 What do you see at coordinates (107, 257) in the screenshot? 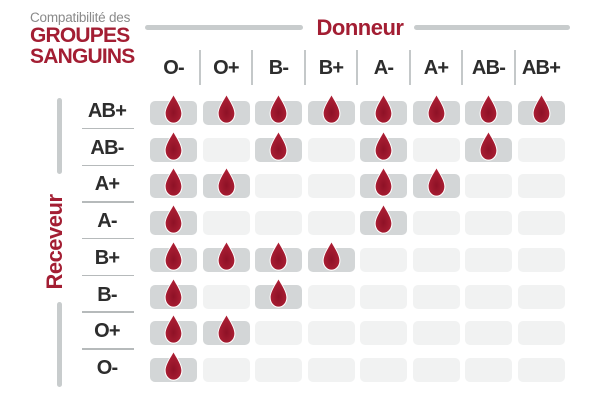
I see `receiver-row-label-B+: B+` at bounding box center [107, 257].